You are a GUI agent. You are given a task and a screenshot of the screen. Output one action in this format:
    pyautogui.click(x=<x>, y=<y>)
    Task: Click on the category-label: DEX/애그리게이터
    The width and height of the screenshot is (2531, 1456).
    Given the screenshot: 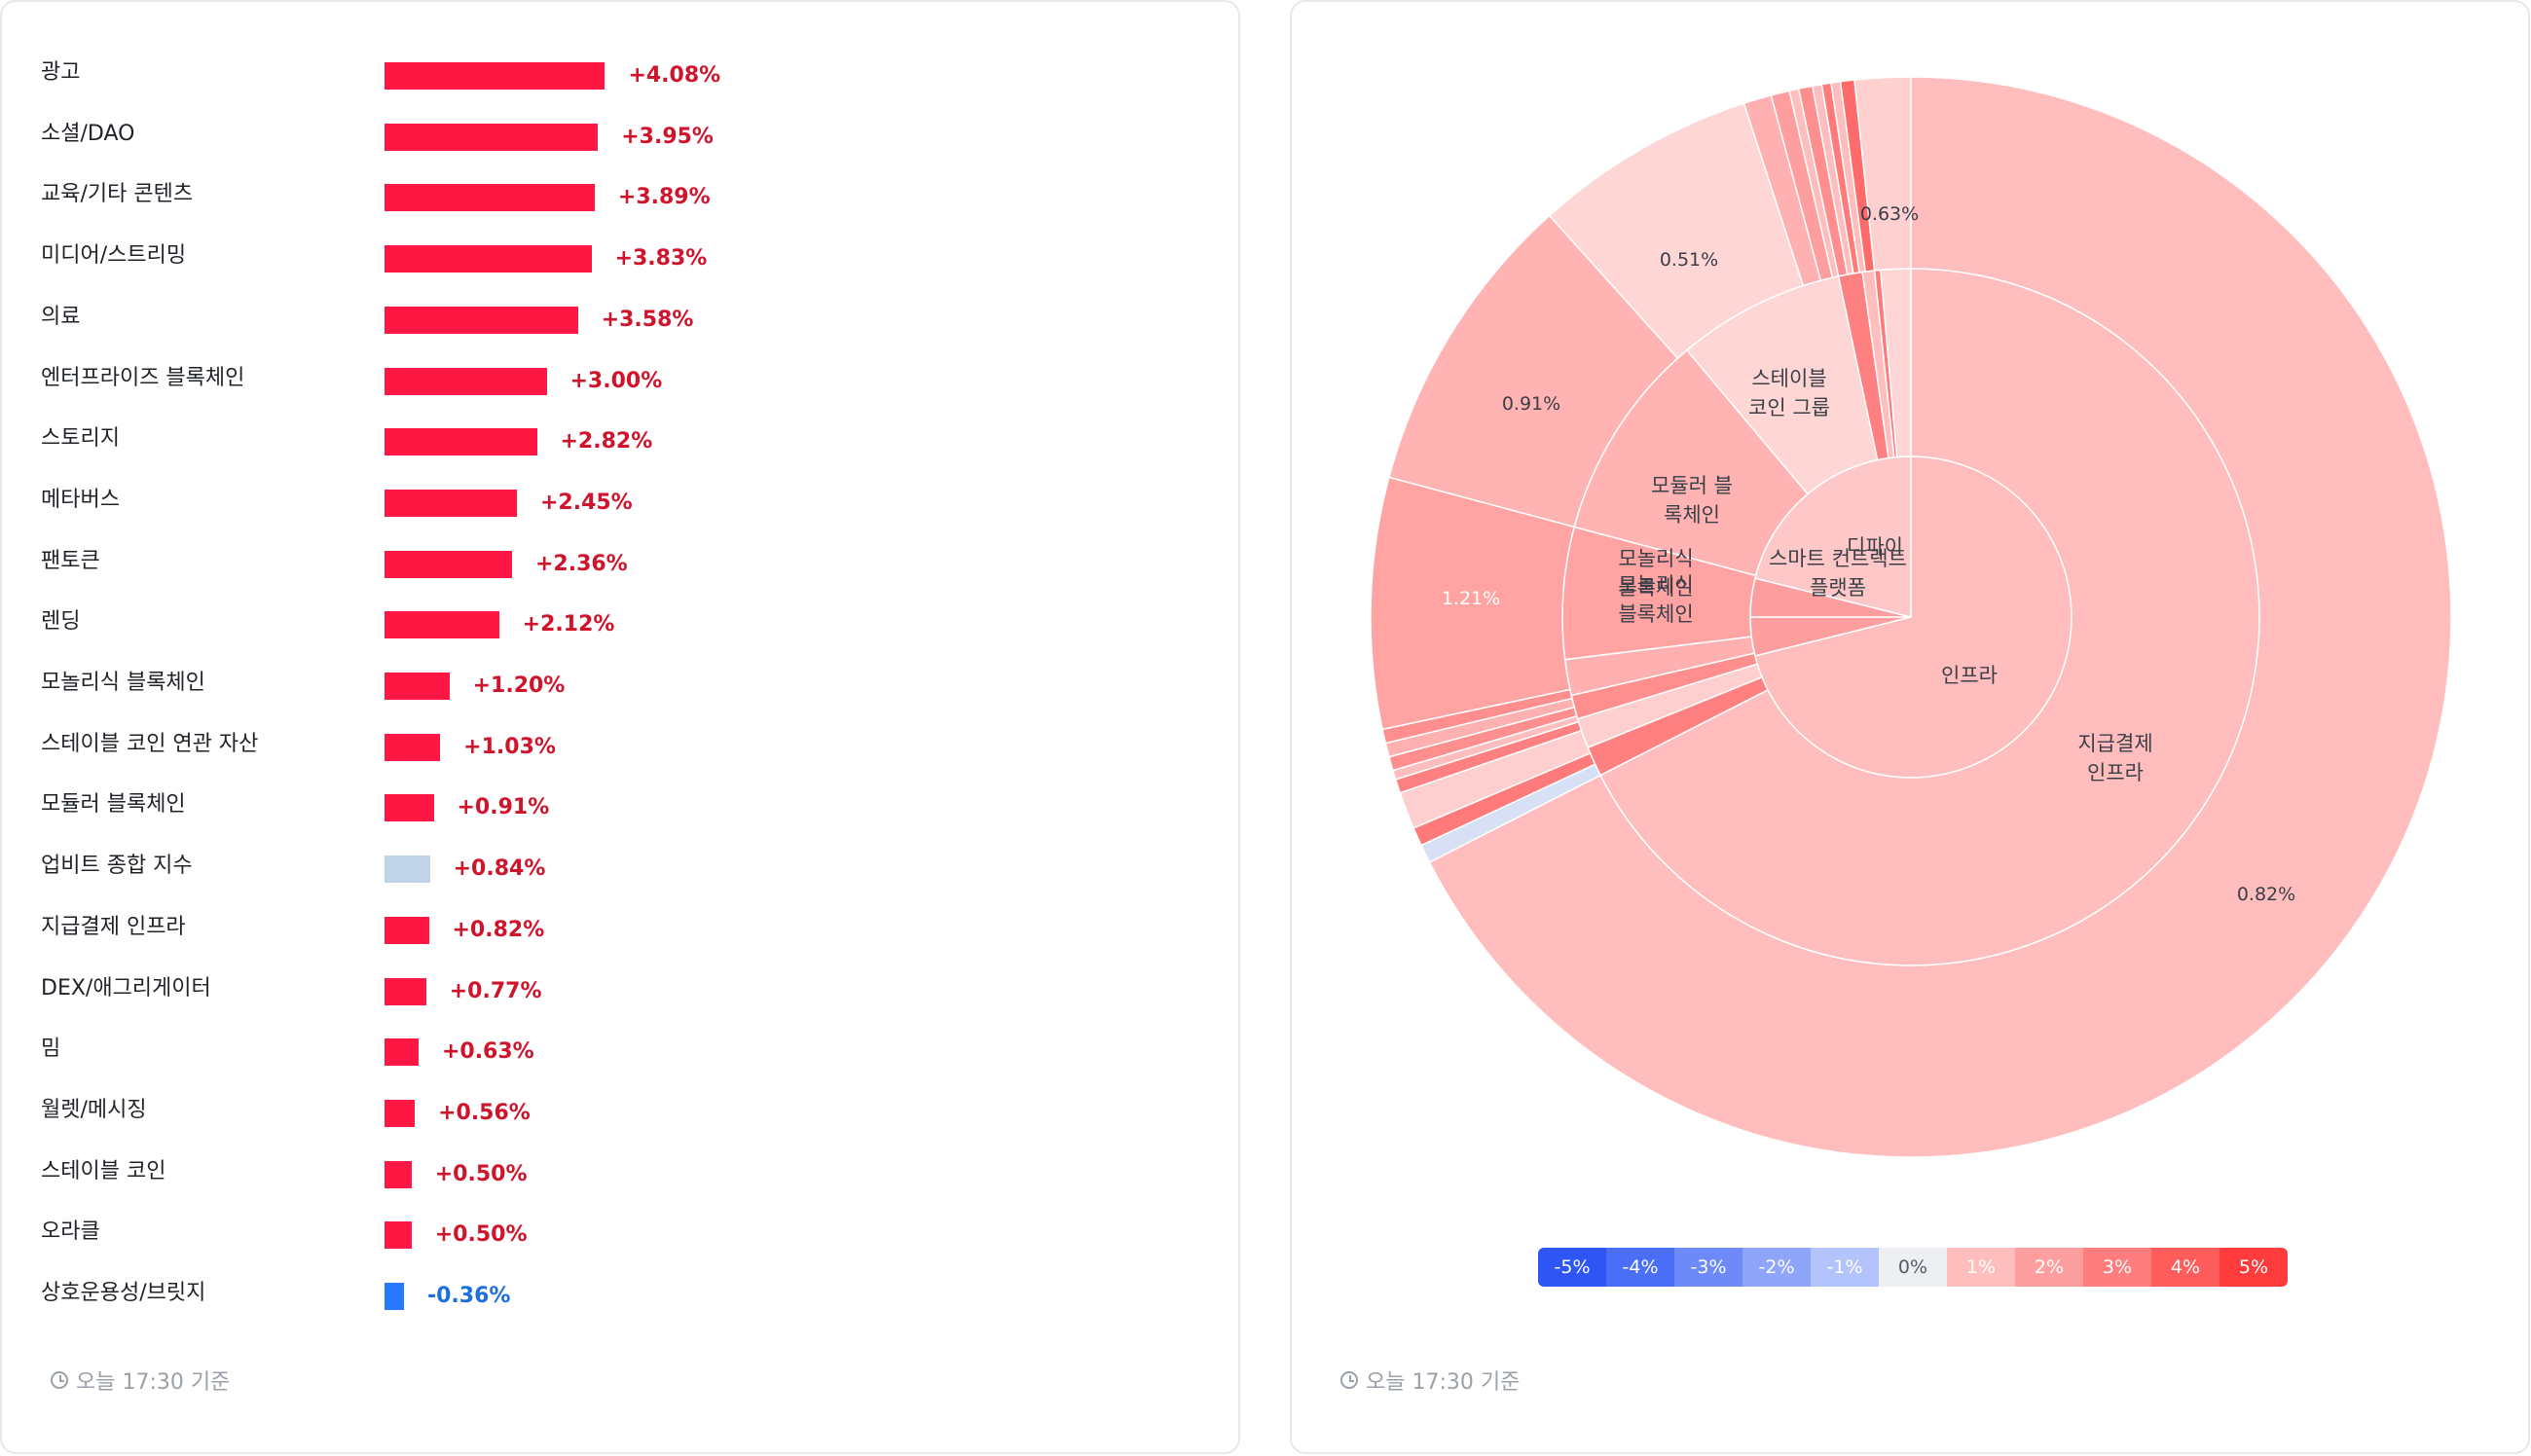 What is the action you would take?
    pyautogui.click(x=126, y=988)
    